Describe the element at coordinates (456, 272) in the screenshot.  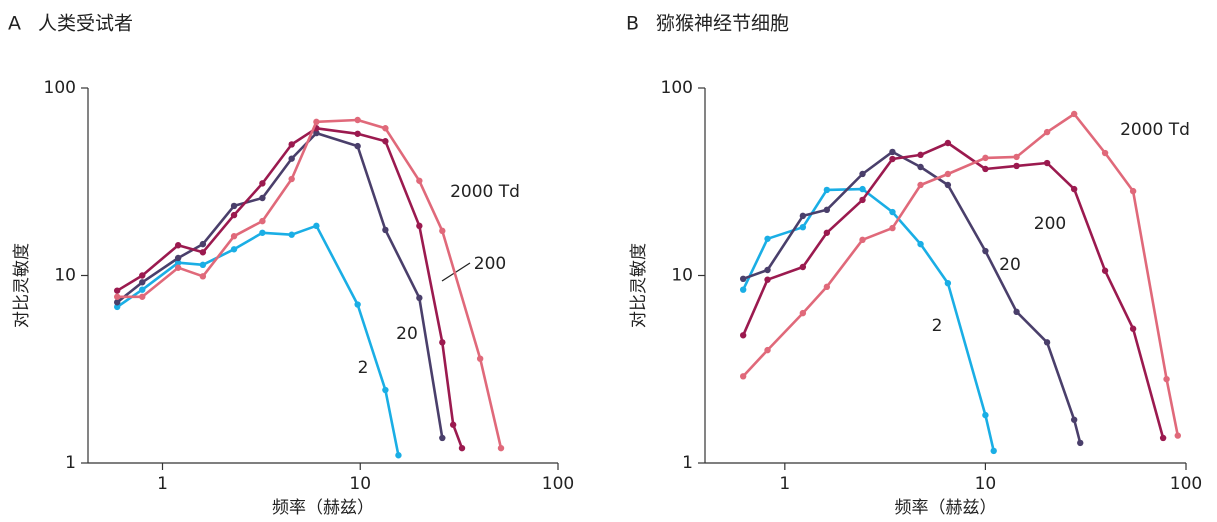
I see `label-leader` at that location.